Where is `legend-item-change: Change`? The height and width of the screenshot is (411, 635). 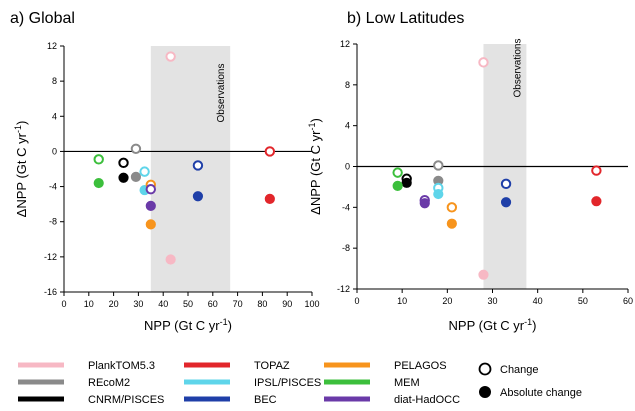 legend-item-change: Change is located at coordinates (508, 369).